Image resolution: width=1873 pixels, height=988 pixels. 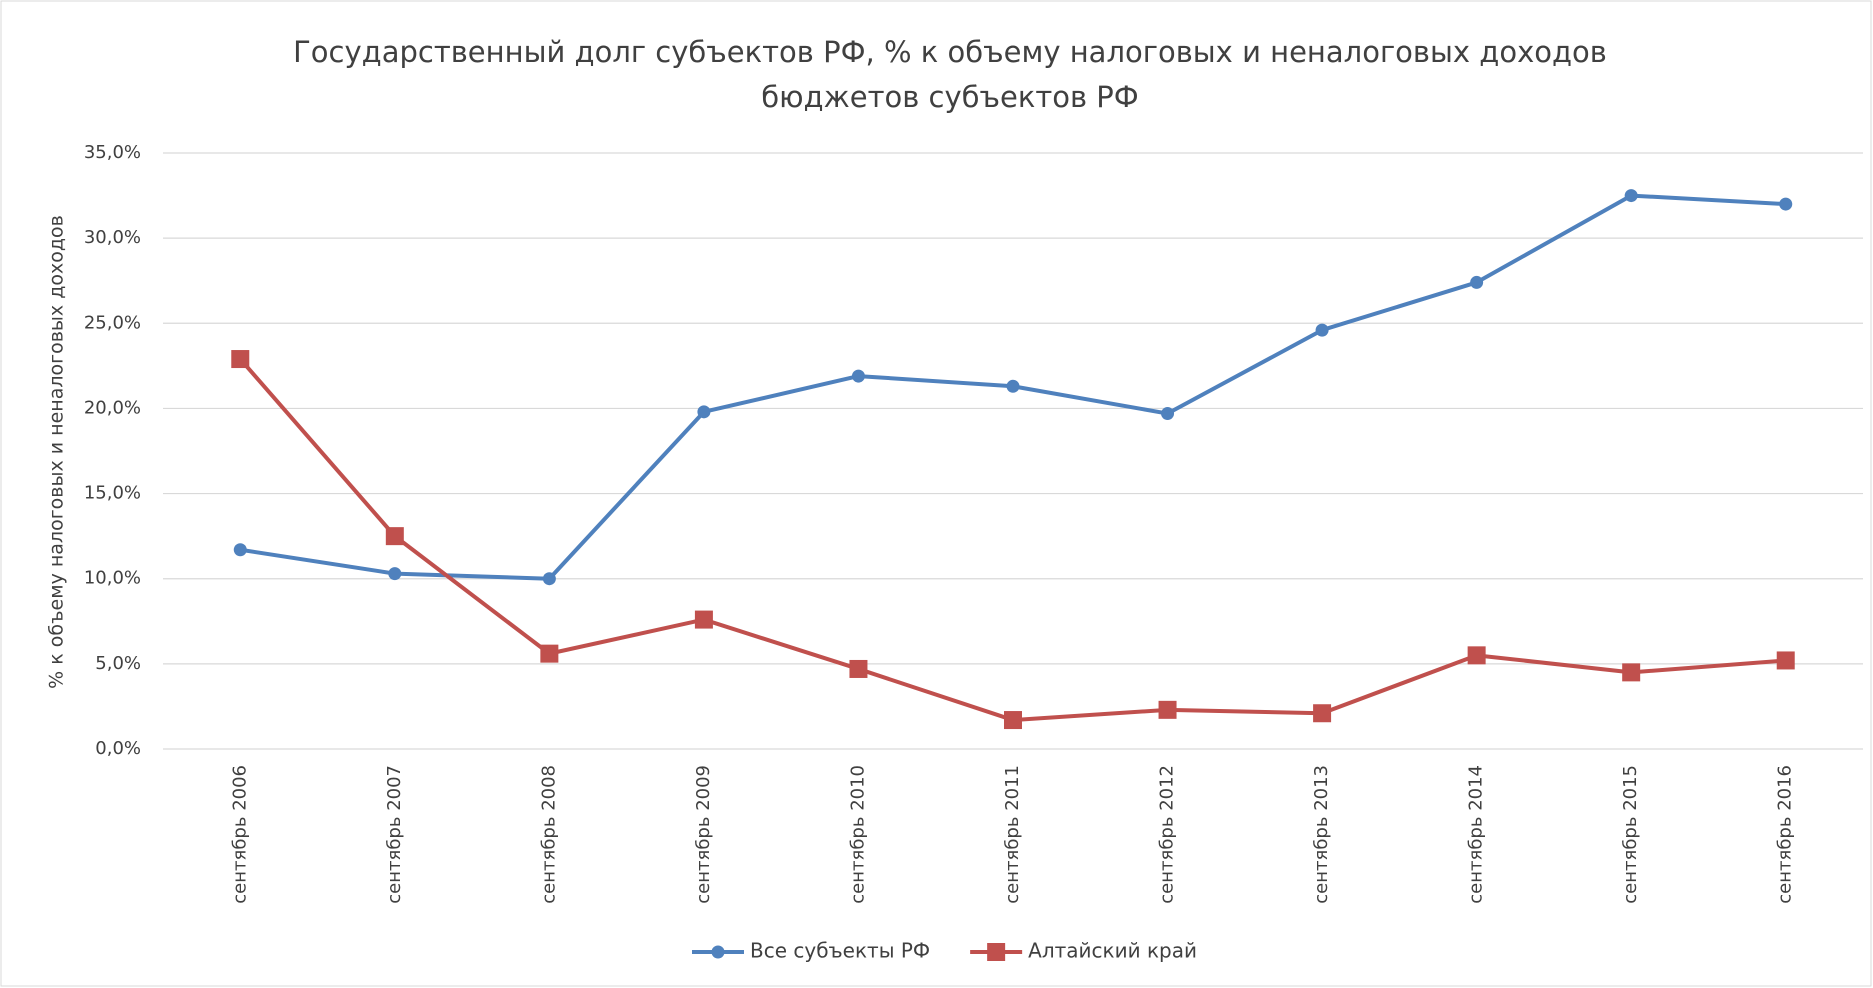 What do you see at coordinates (548, 834) in the screenshot?
I see `x-tick-label: сентябрь 2008` at bounding box center [548, 834].